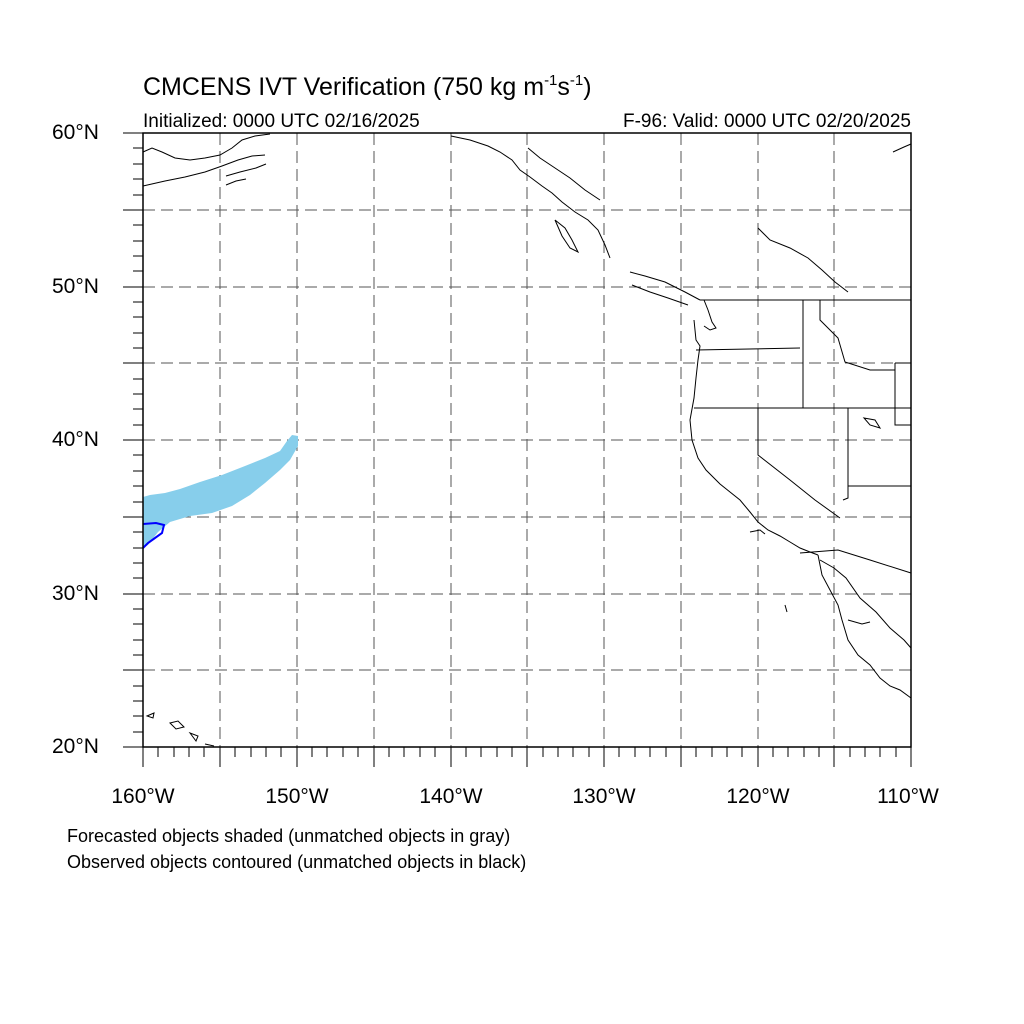  What do you see at coordinates (143, 796) in the screenshot?
I see `lon-label-160w: 160°W` at bounding box center [143, 796].